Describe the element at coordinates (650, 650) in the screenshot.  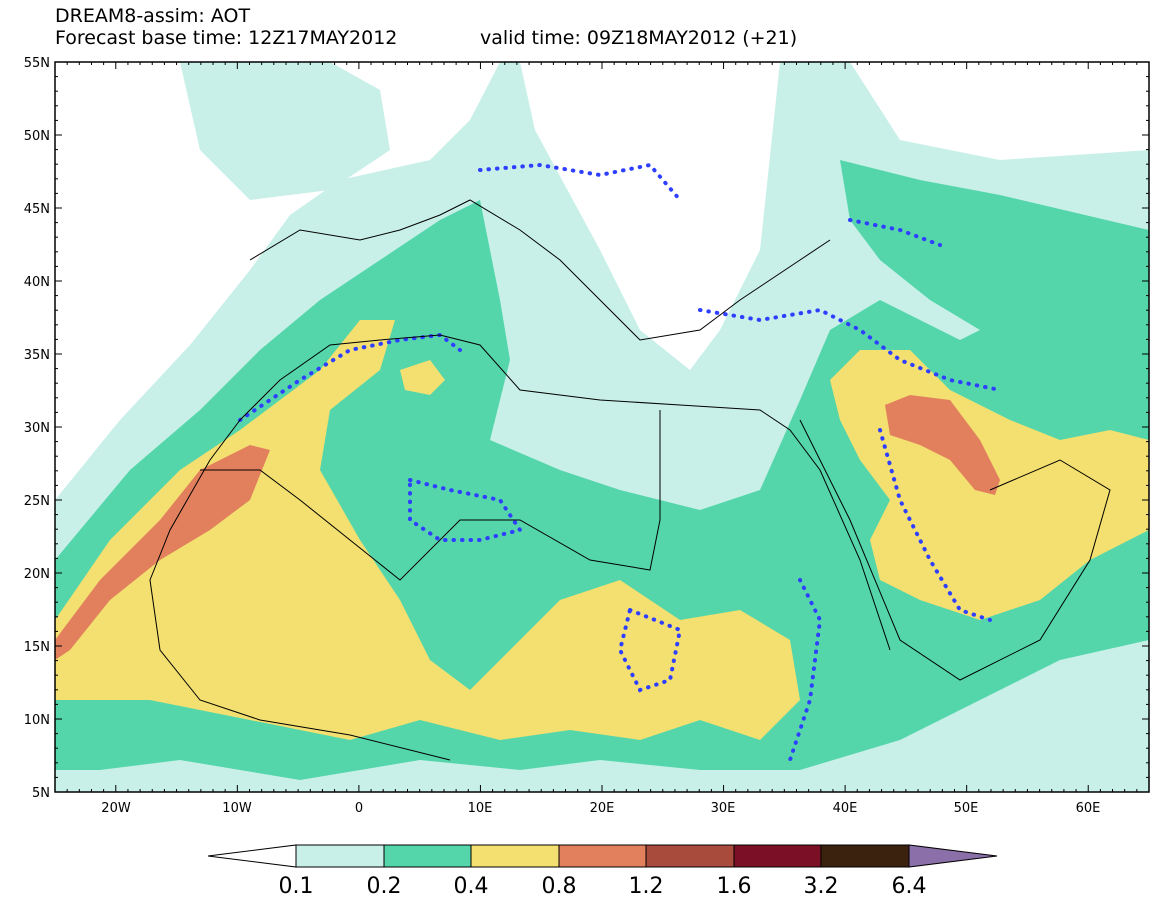
I see `contour-sahel` at that location.